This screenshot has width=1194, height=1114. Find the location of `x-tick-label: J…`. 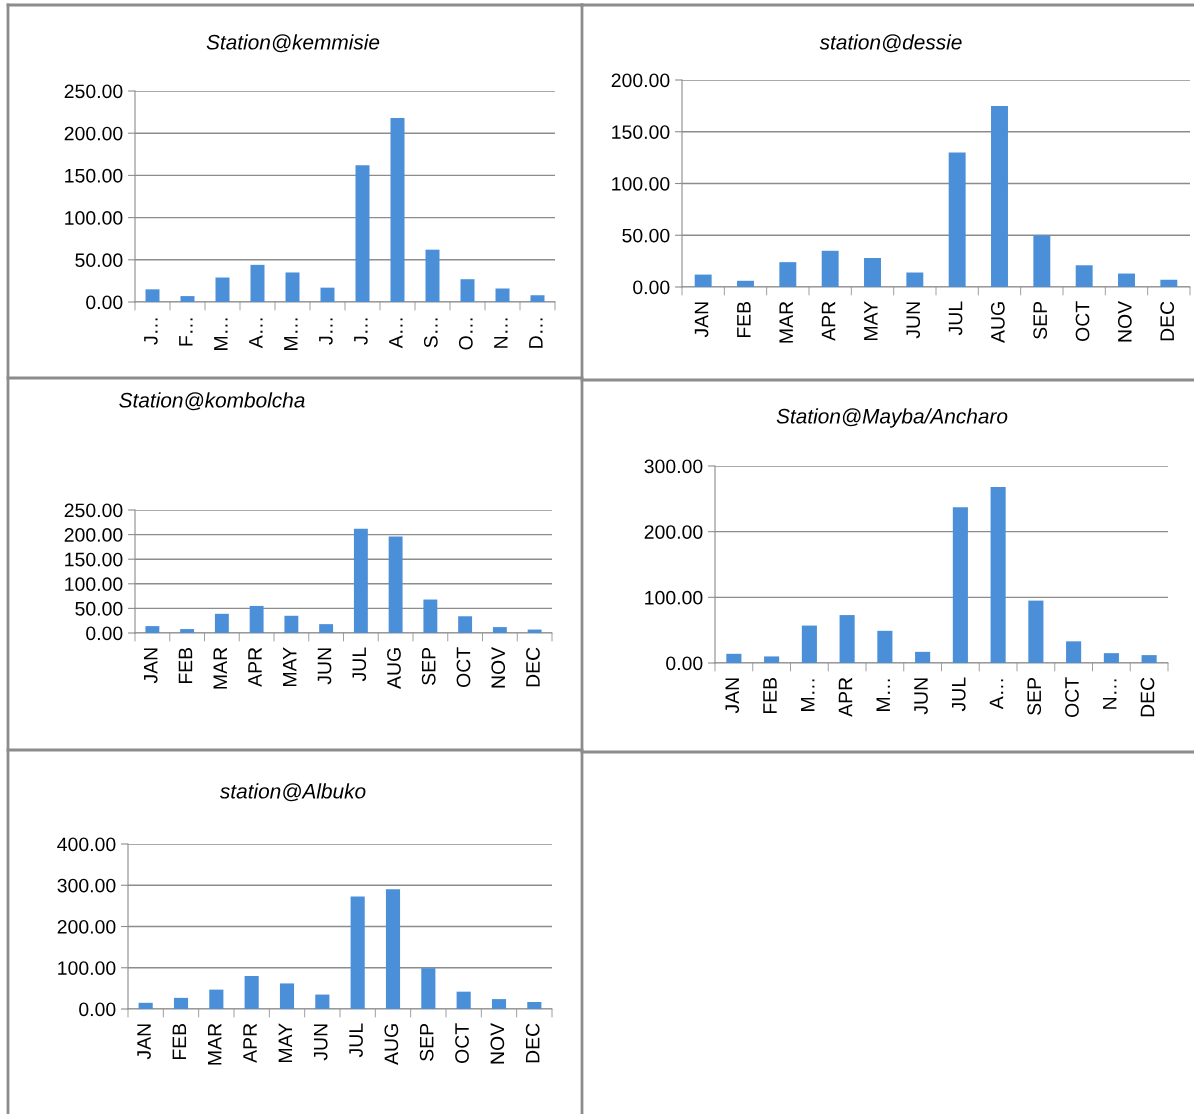

x-tick-label: J… is located at coordinates (151, 331).